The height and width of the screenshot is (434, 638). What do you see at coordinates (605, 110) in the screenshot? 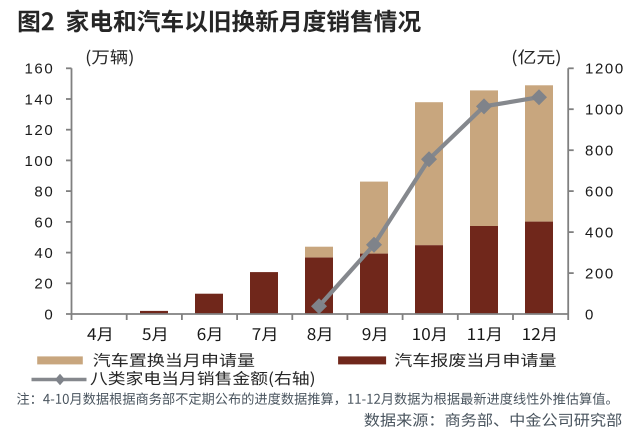
I see `svg-text: 1000` at bounding box center [605, 110].